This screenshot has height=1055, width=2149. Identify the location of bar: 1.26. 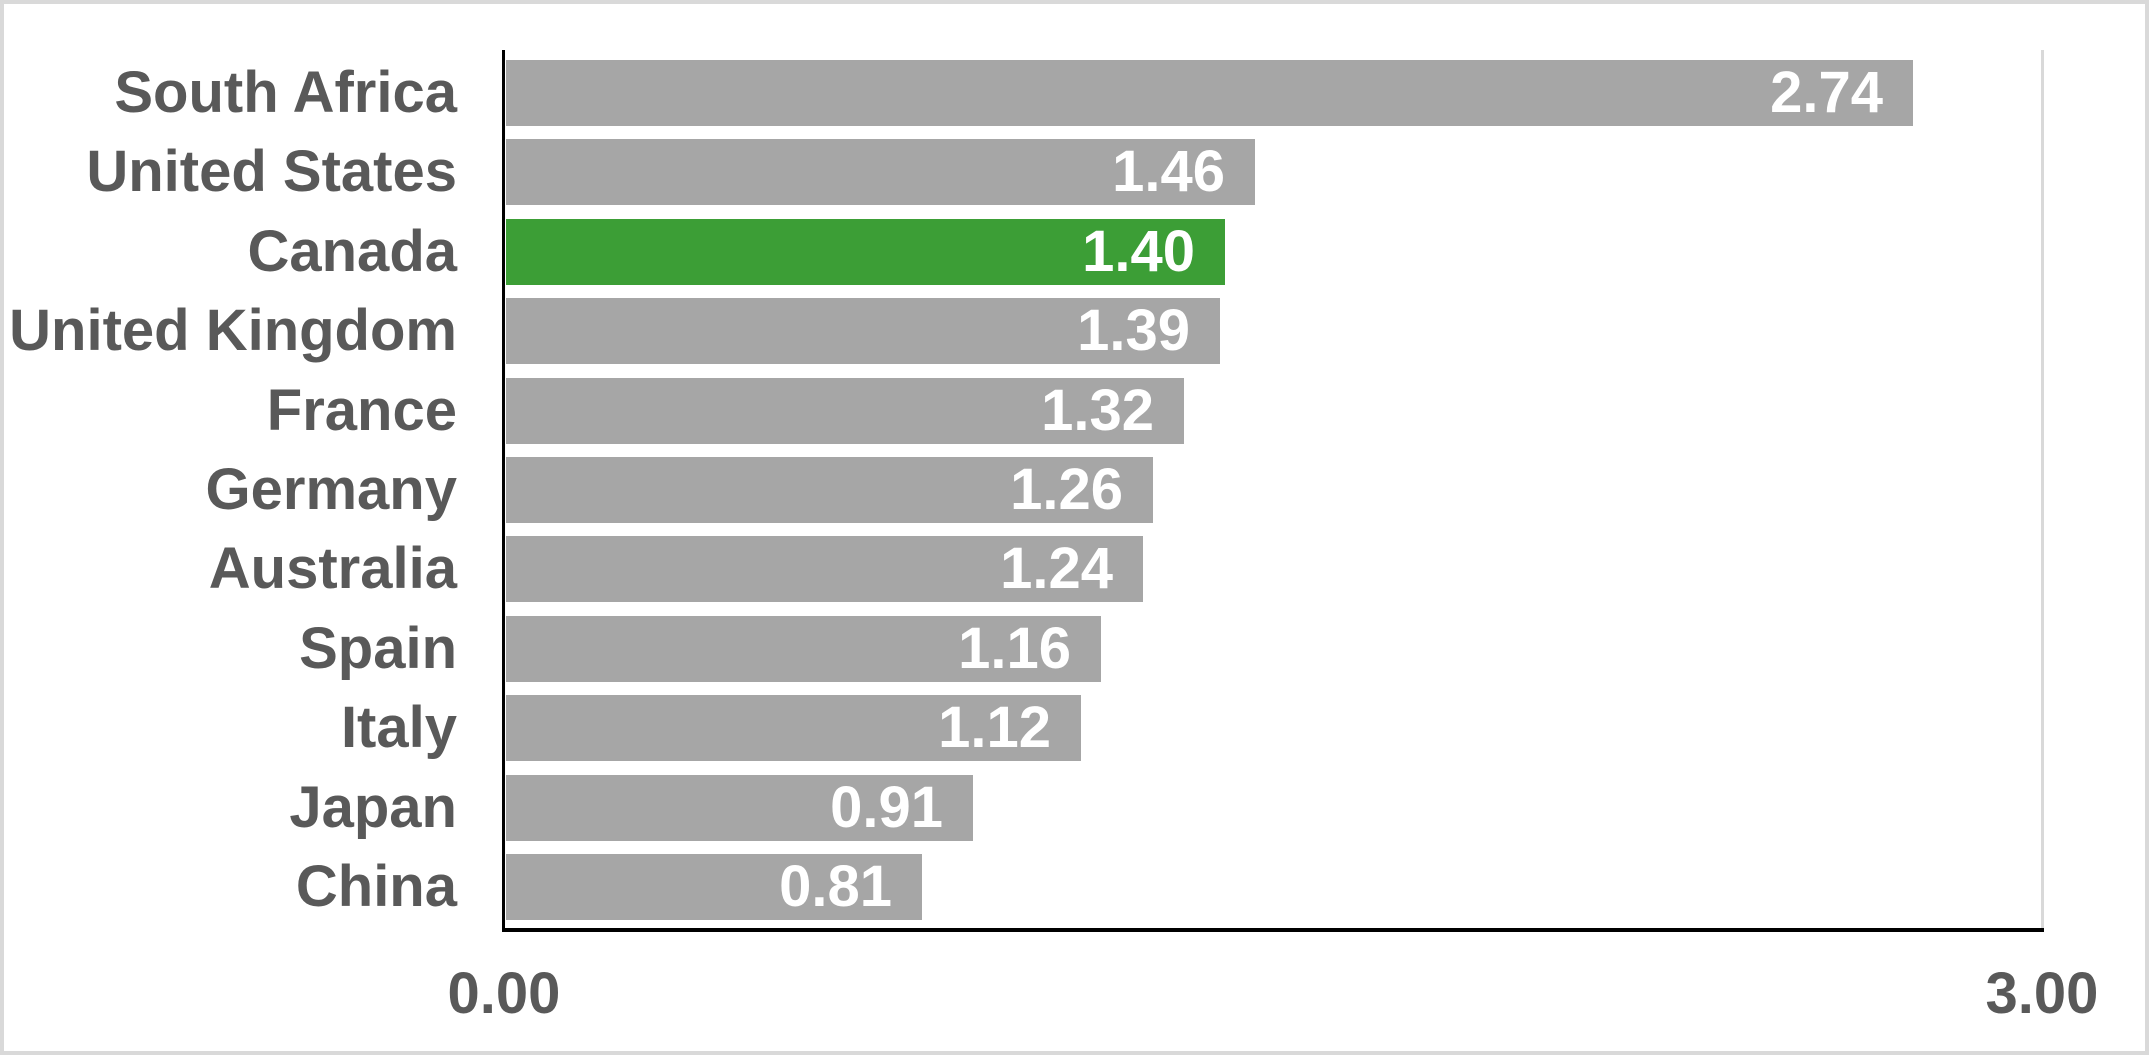
(829, 490).